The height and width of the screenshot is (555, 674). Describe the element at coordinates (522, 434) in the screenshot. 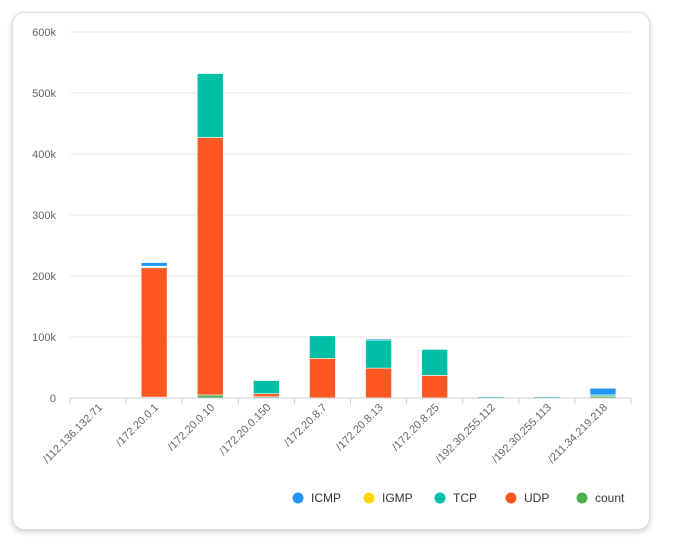

I see `x-tick-label: /192.30.255.113` at that location.